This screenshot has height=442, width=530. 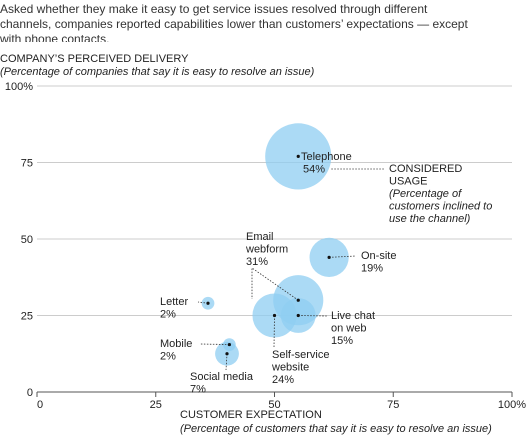 What do you see at coordinates (283, 380) in the screenshot?
I see `value-label: 24%` at bounding box center [283, 380].